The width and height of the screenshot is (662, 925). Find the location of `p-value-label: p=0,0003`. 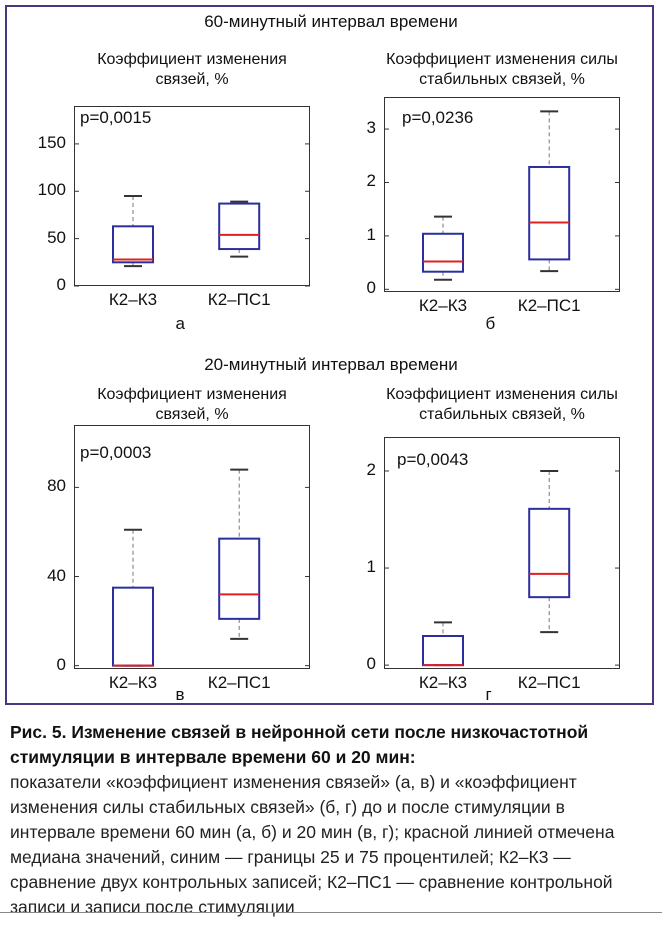

p-value-label: p=0,0003 is located at coordinates (116, 452).